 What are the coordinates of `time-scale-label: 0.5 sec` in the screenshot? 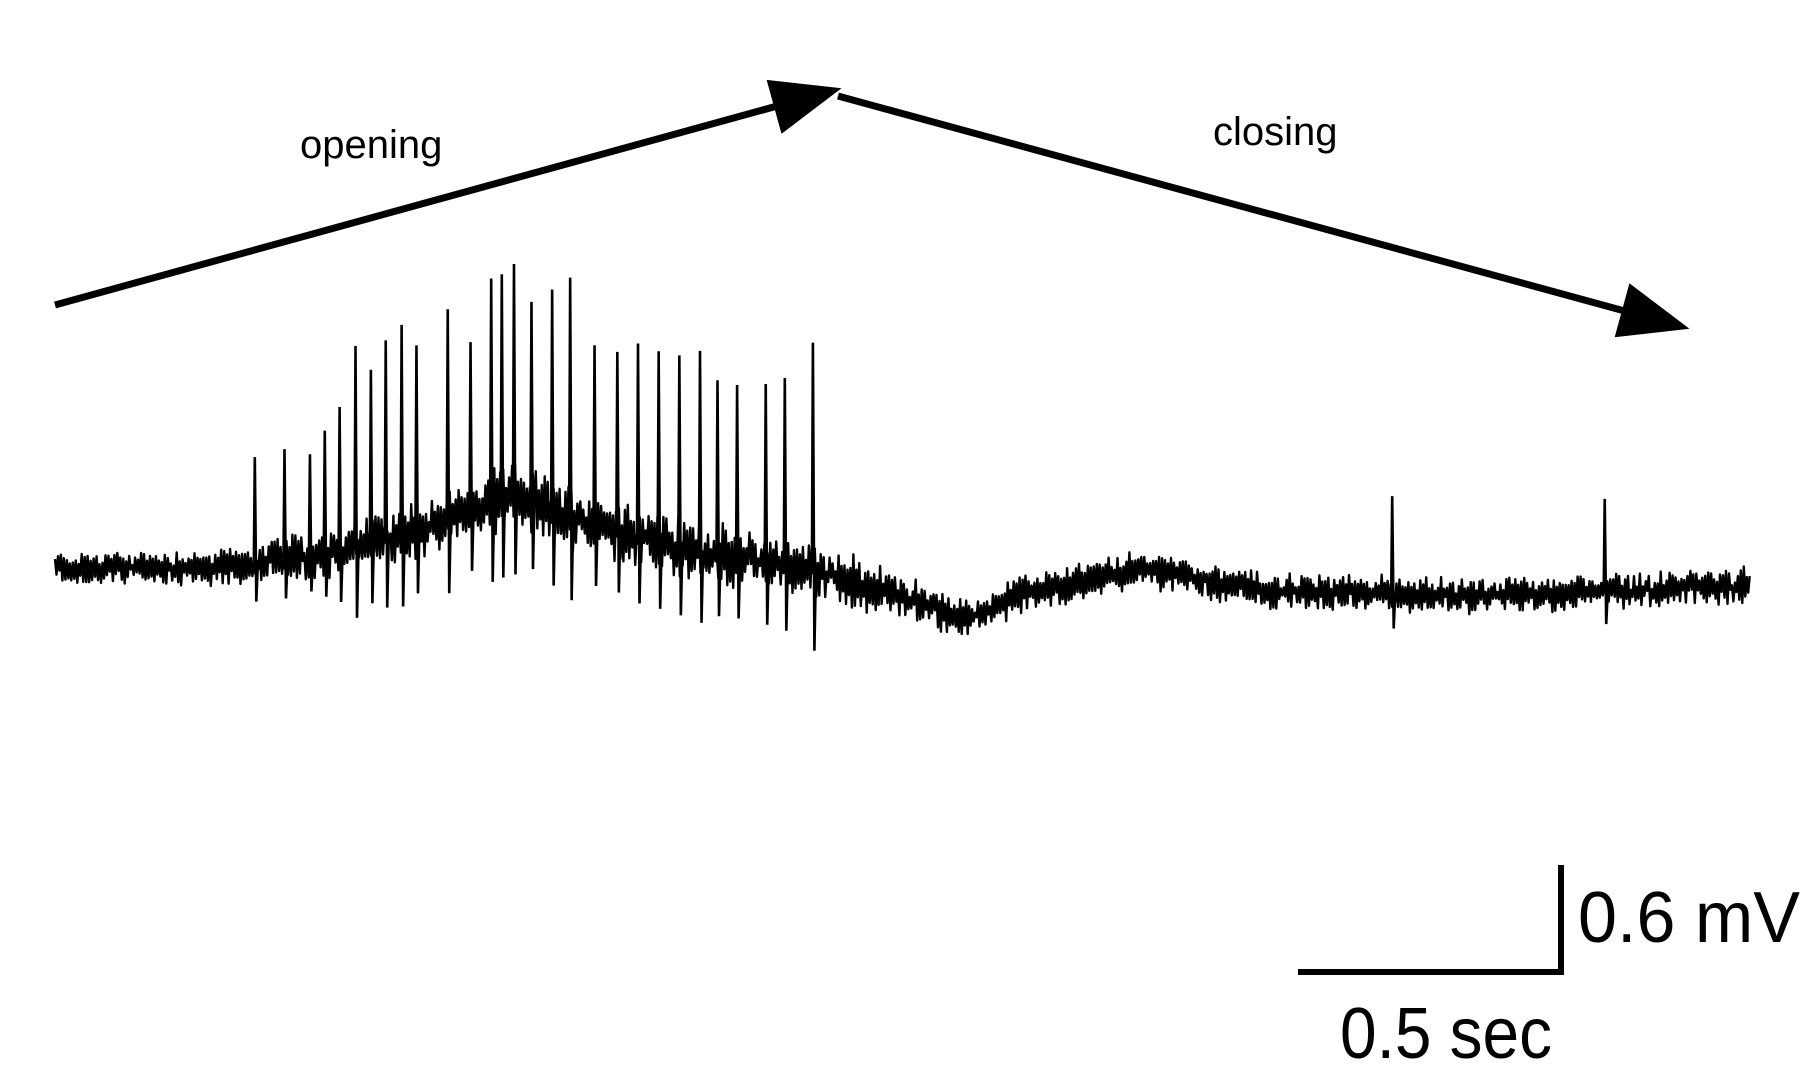 It's located at (1446, 1033).